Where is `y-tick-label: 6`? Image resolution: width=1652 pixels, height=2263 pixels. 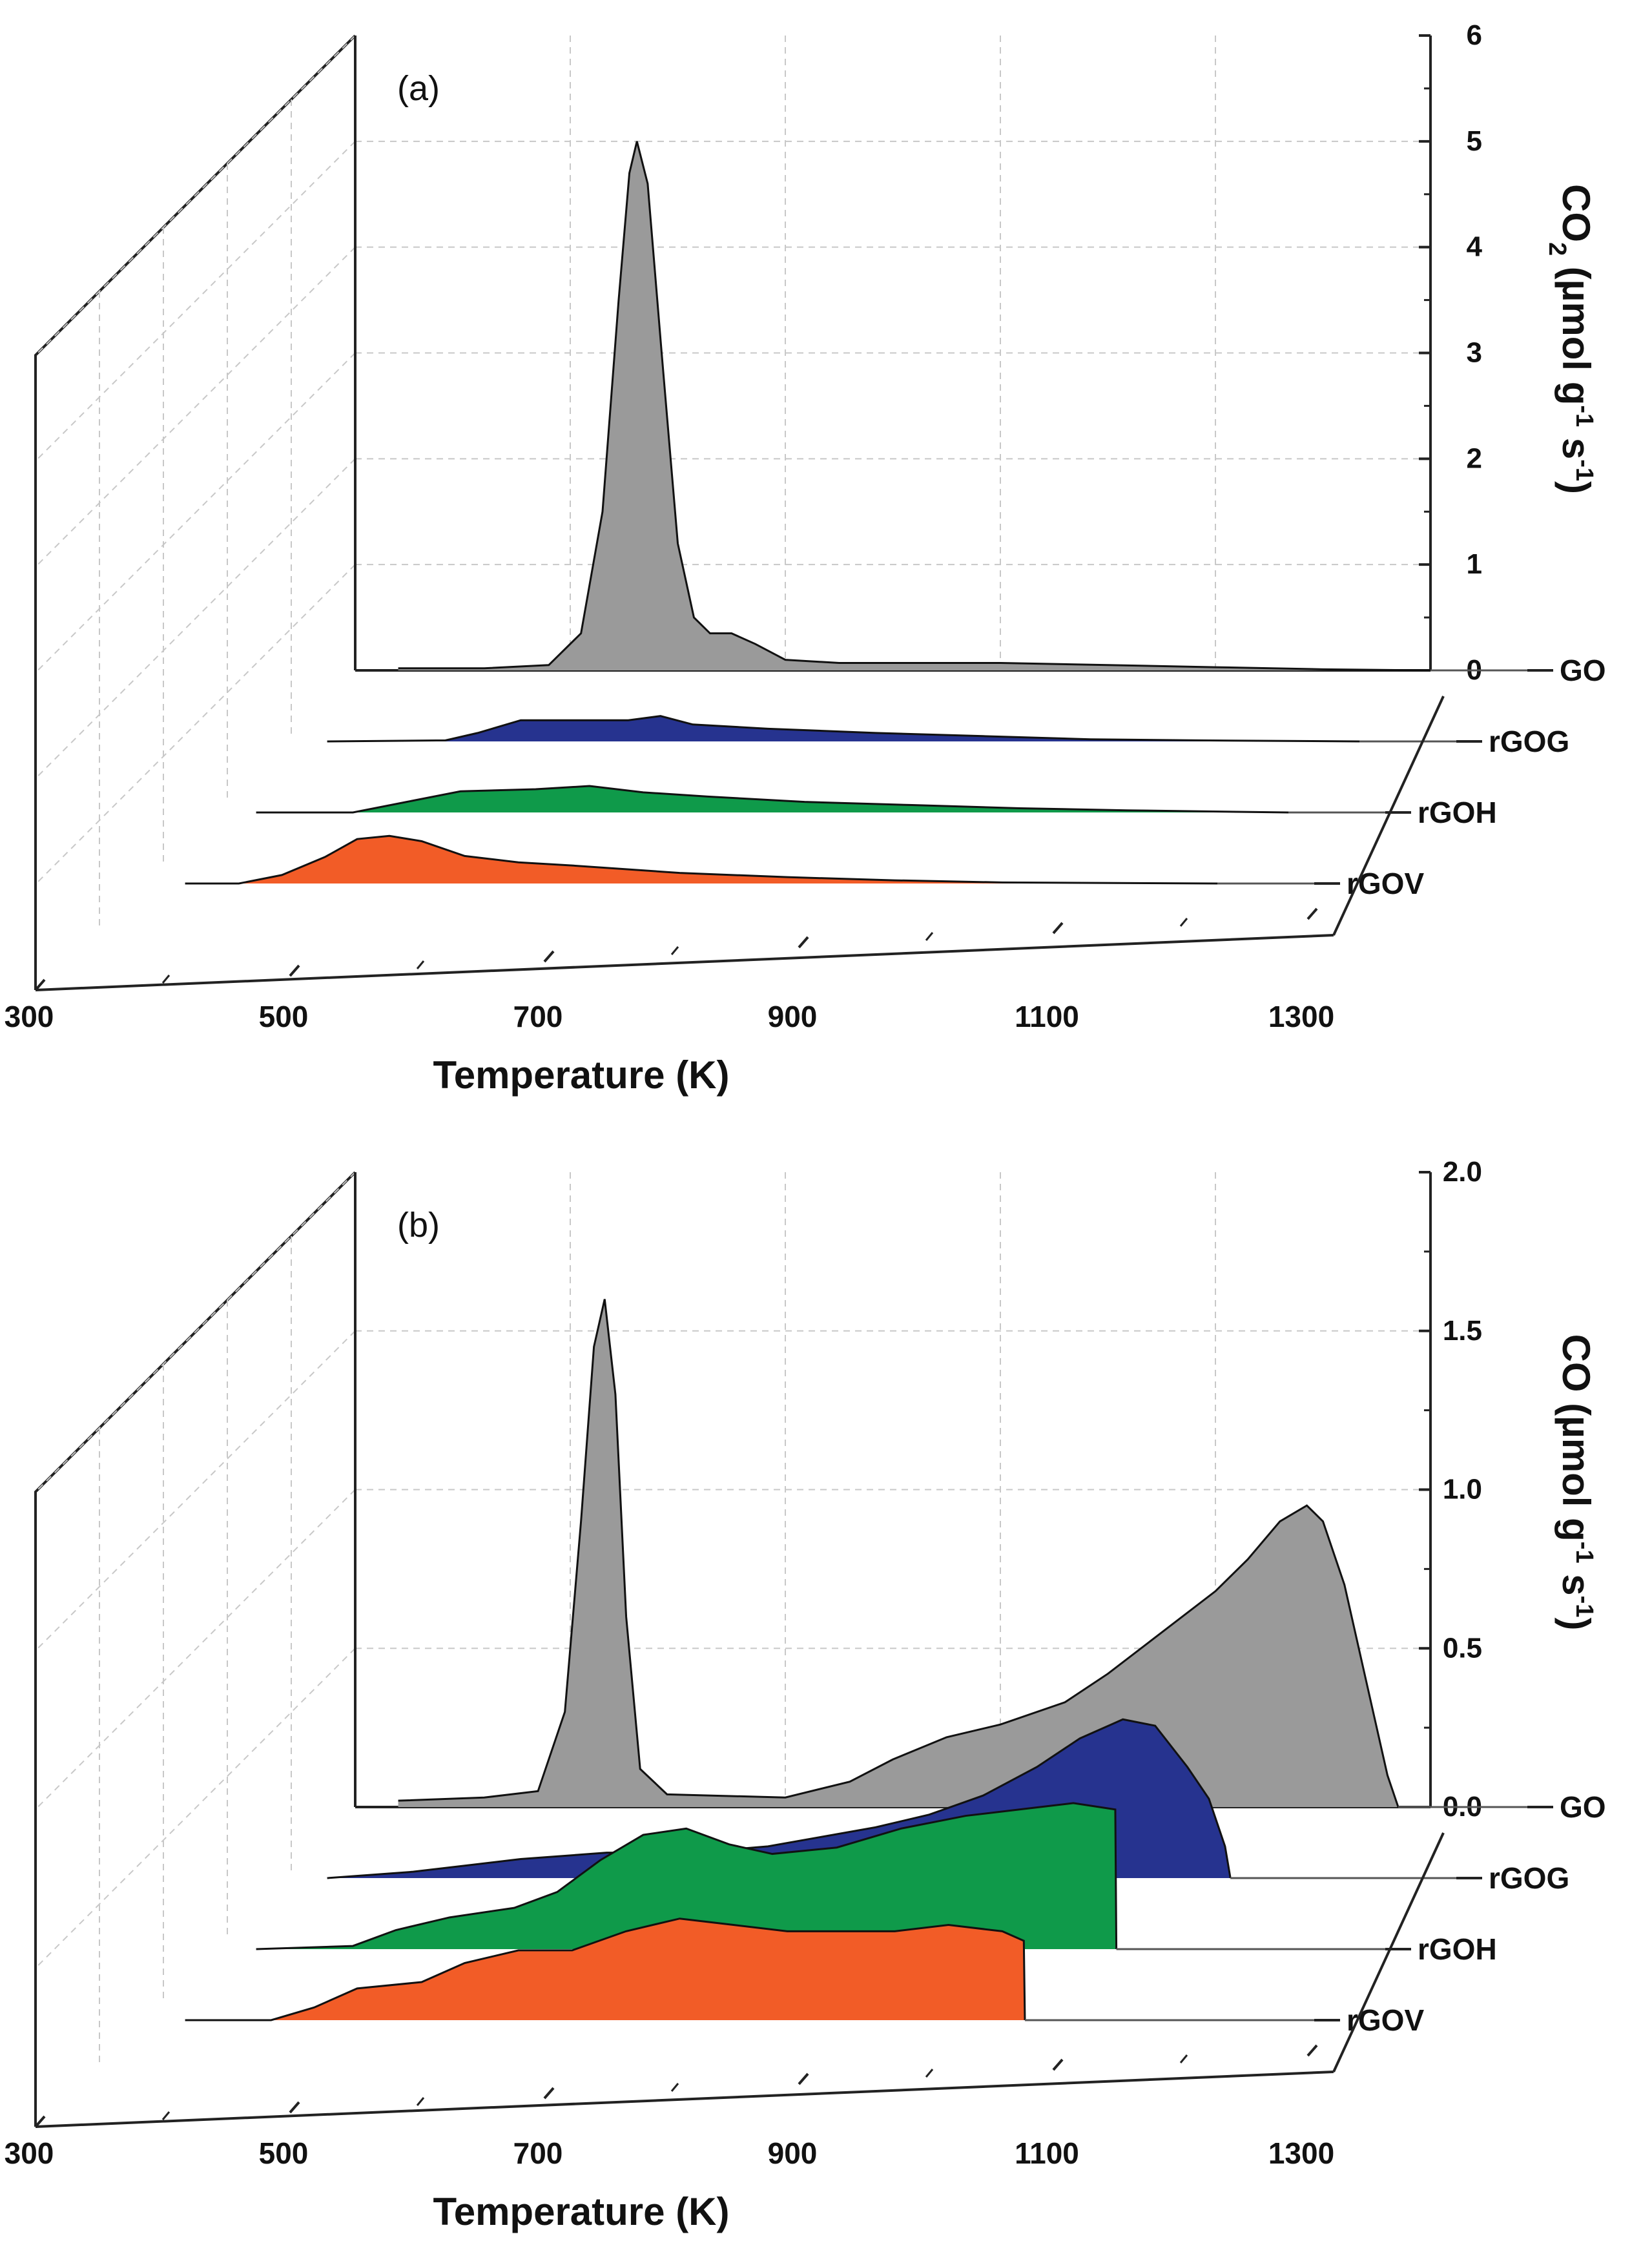
y-tick-label: 6 is located at coordinates (1474, 35).